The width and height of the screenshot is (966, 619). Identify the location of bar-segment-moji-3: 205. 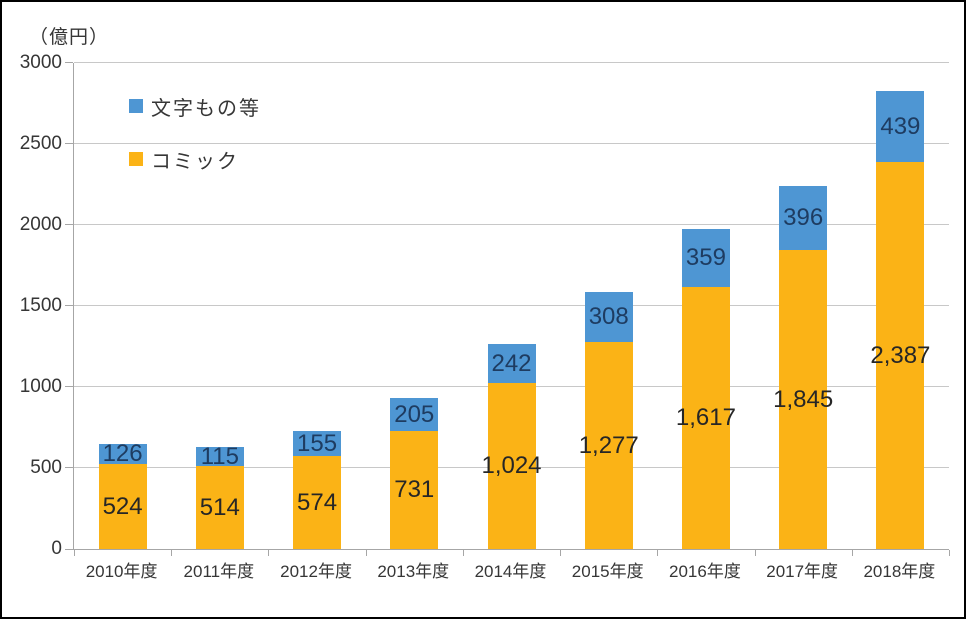
(414, 414).